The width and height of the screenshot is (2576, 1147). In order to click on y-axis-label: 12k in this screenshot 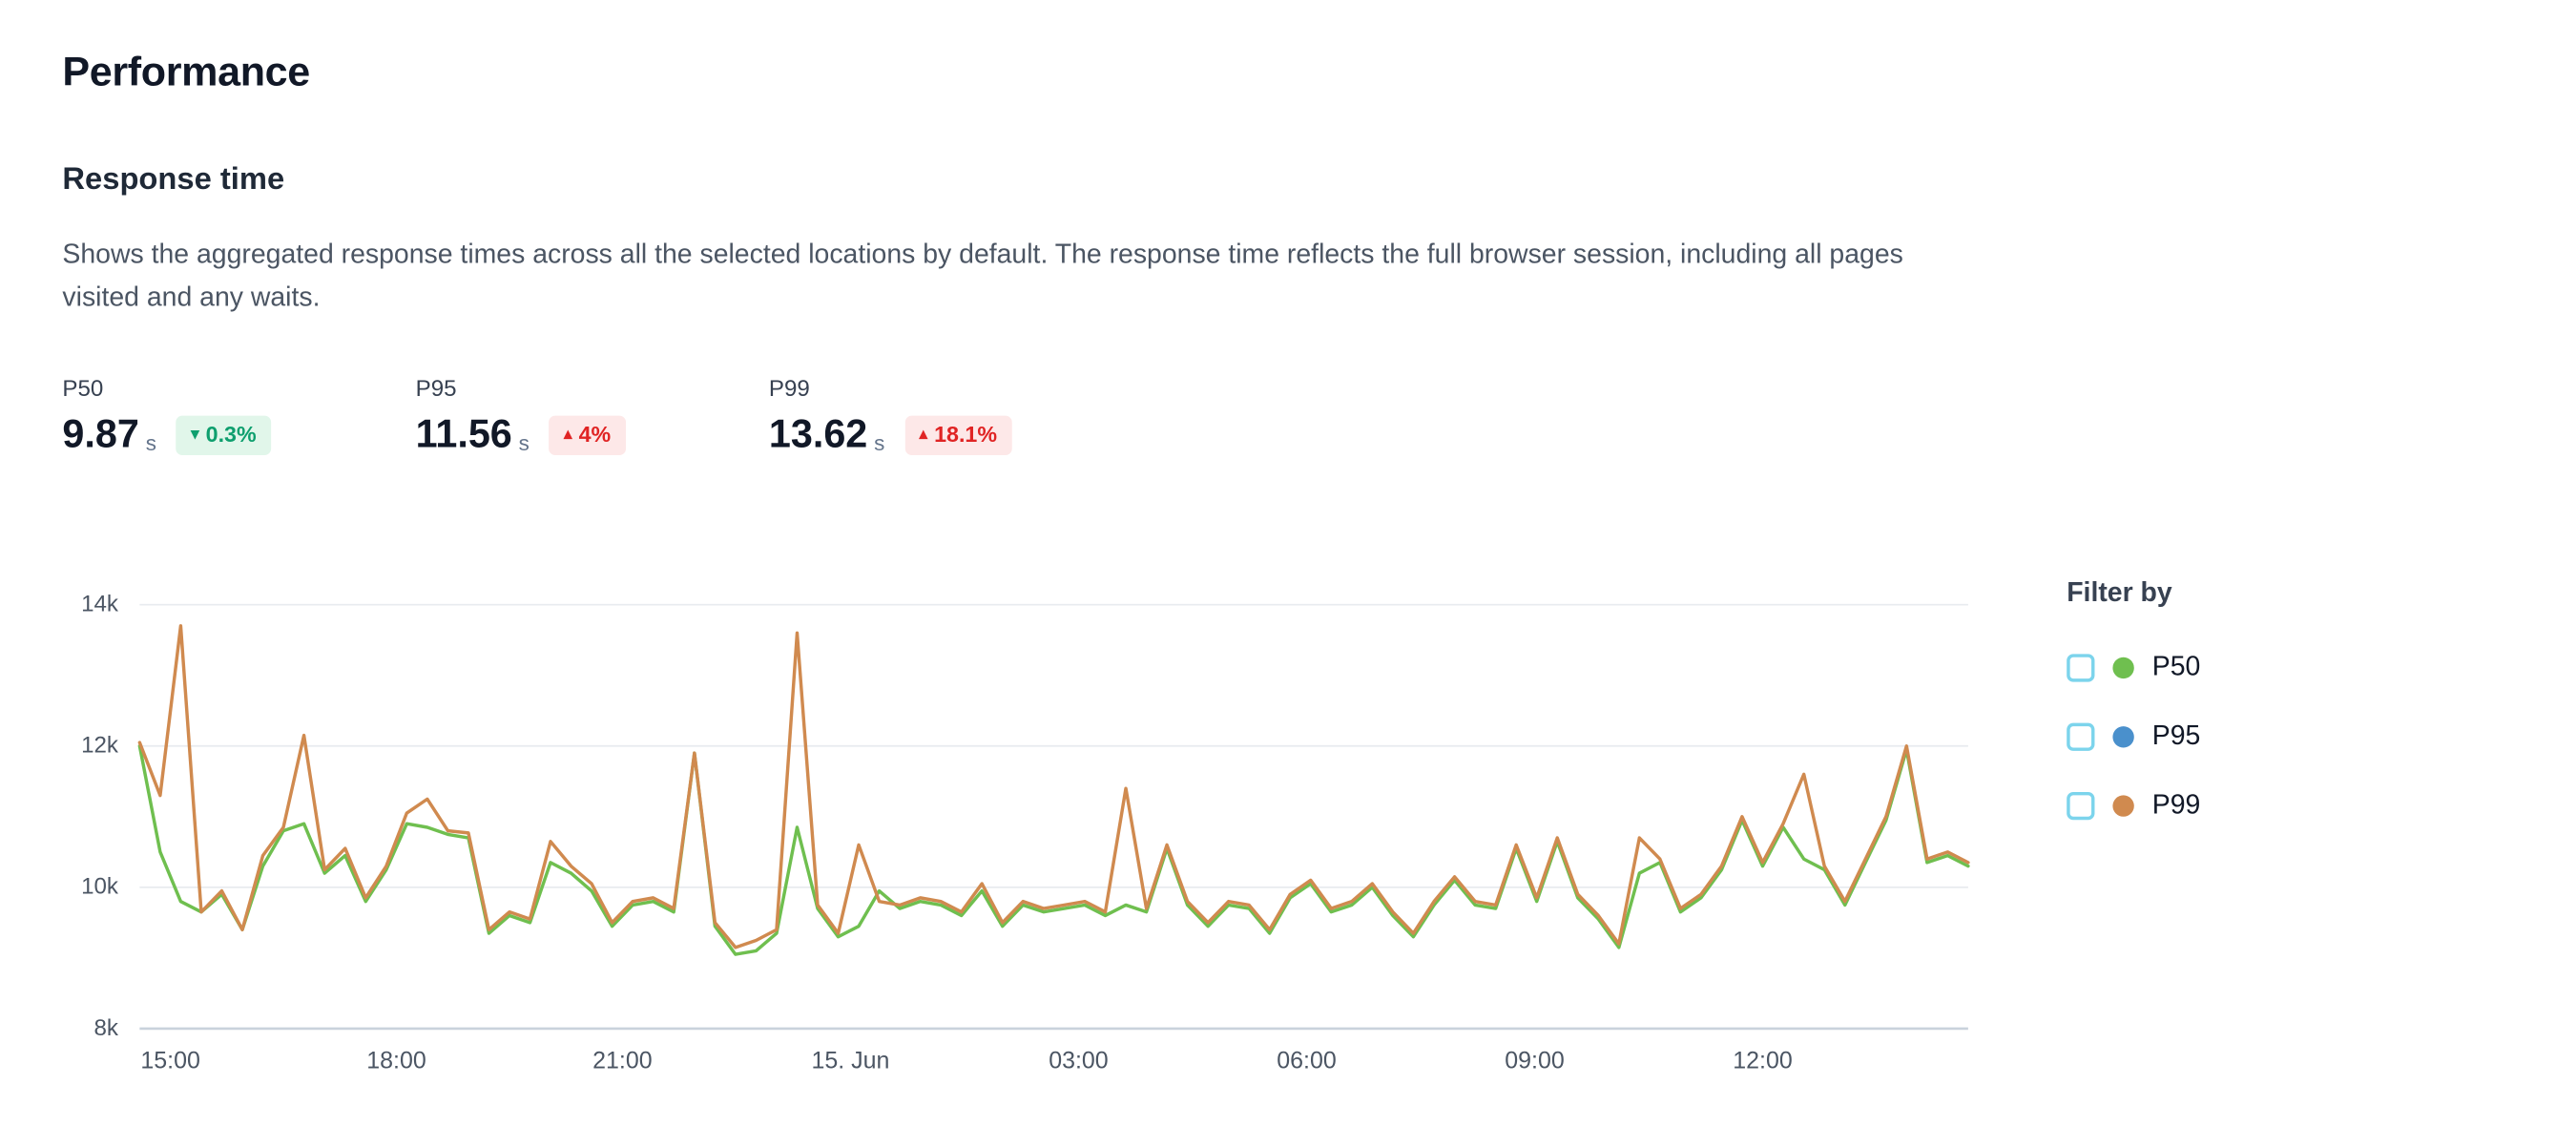, I will do `click(99, 744)`.